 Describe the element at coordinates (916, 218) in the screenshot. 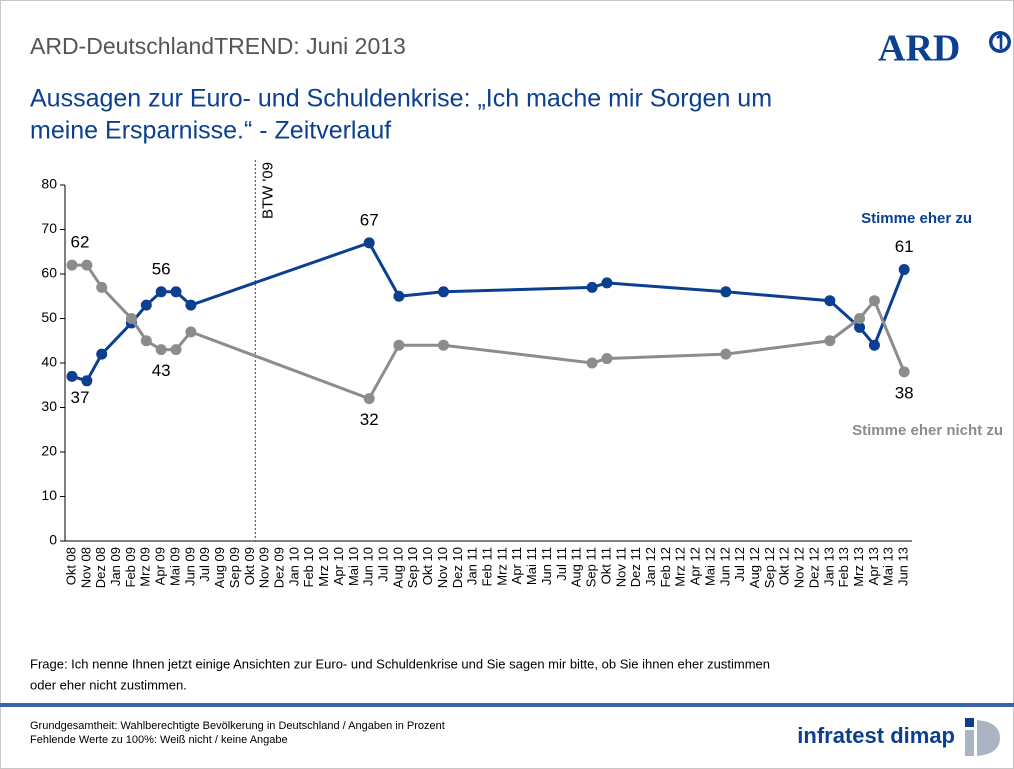

I see `legend-label: Stimme eher zu` at that location.